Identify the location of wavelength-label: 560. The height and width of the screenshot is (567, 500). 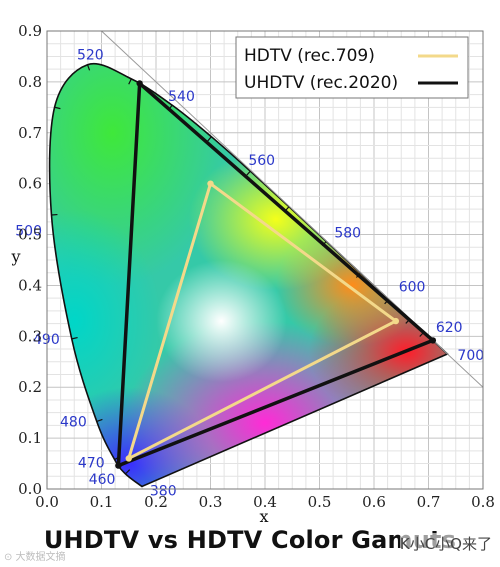
(261, 161).